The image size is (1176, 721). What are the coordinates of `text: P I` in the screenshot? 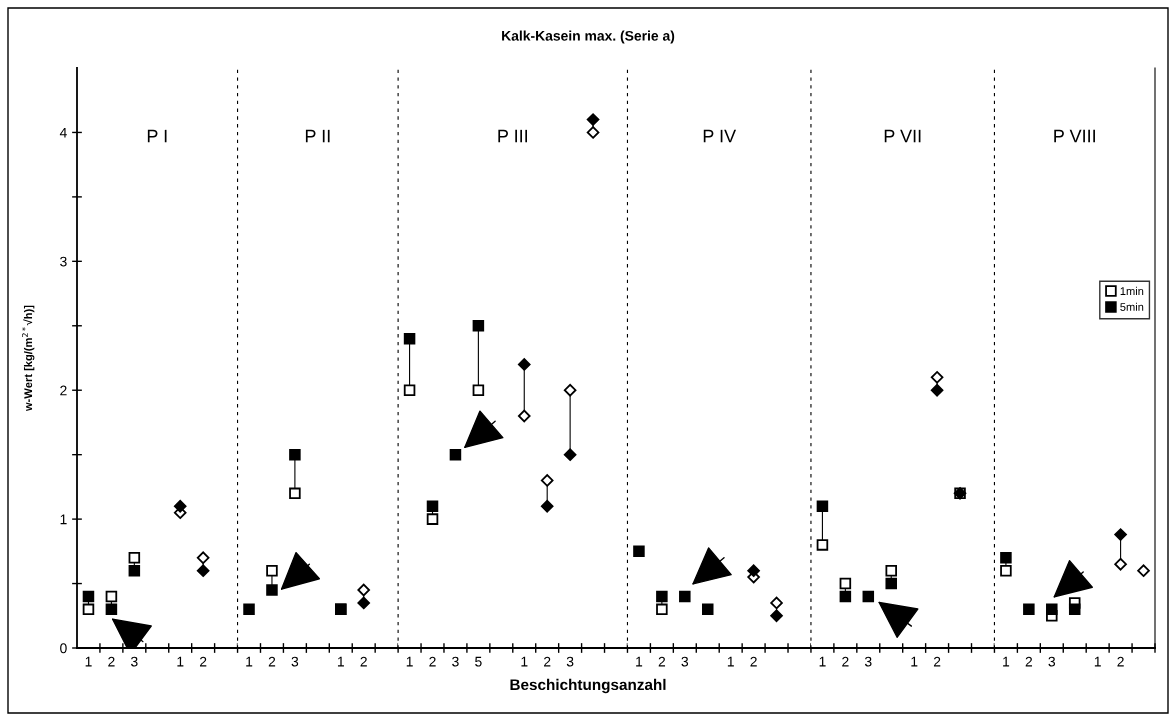 It's located at (157, 136).